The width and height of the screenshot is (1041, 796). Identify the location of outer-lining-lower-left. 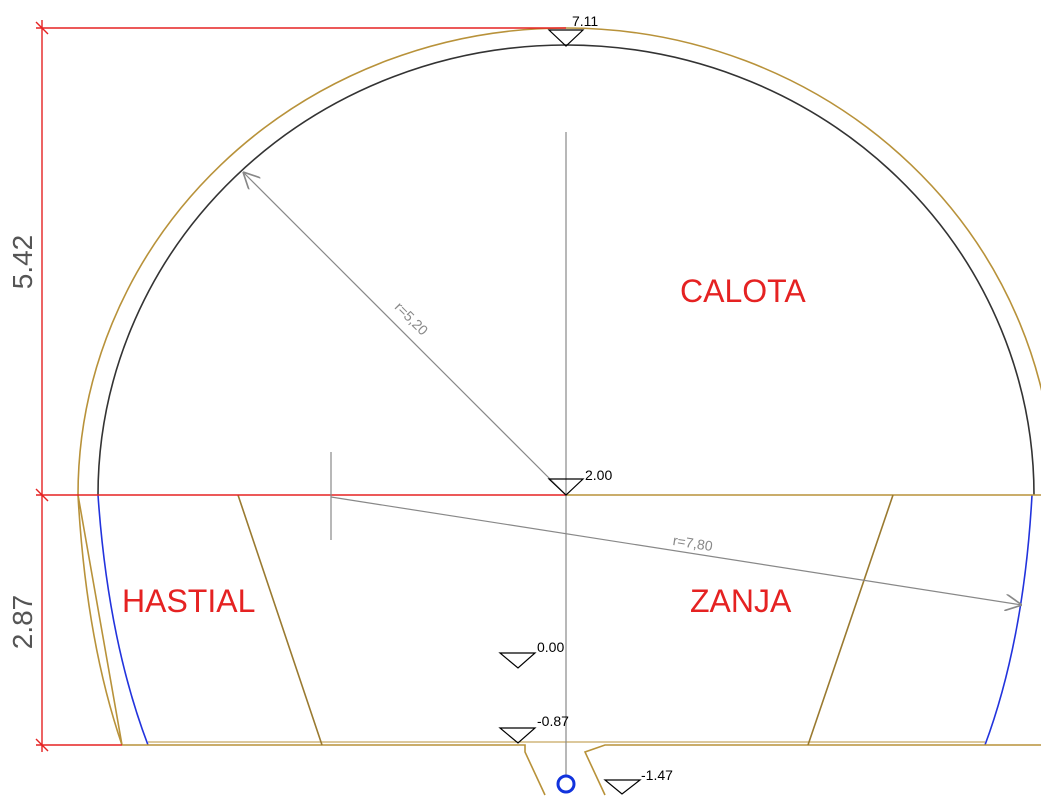
(100, 620).